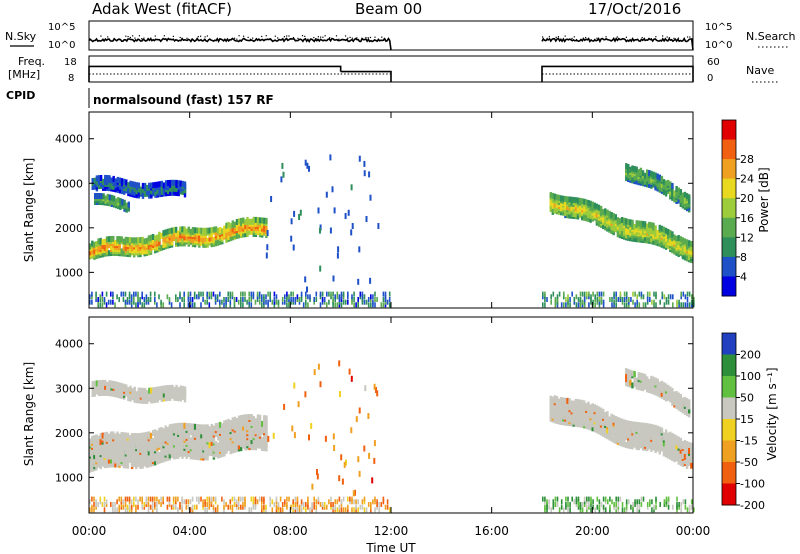 The image size is (800, 554). What do you see at coordinates (140, 98) in the screenshot?
I see `cpid-panel: CPID normalsound (fast) 157 RF` at bounding box center [140, 98].